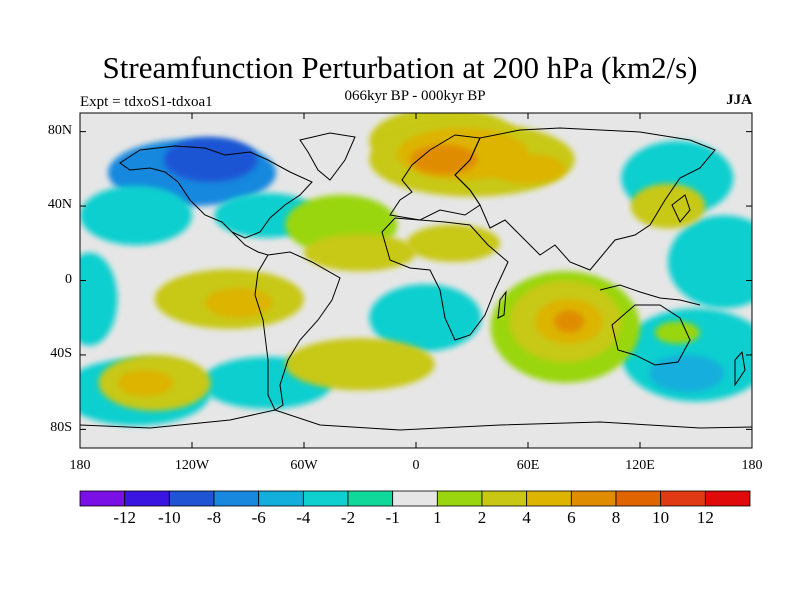 This screenshot has width=800, height=600. Describe the element at coordinates (651, 335) in the screenshot. I see `coast-australia` at that location.